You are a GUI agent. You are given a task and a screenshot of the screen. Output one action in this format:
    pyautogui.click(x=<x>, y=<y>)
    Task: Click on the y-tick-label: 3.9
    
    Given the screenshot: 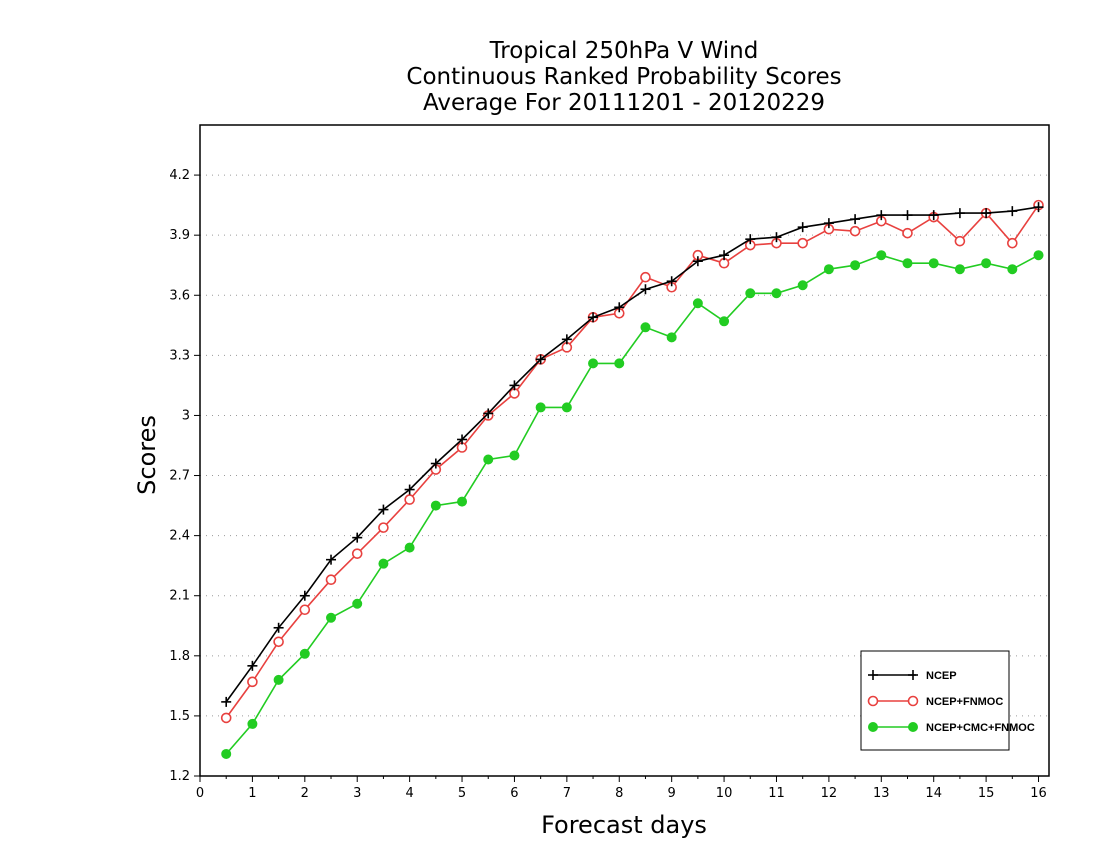 What is the action you would take?
    pyautogui.click(x=179, y=235)
    